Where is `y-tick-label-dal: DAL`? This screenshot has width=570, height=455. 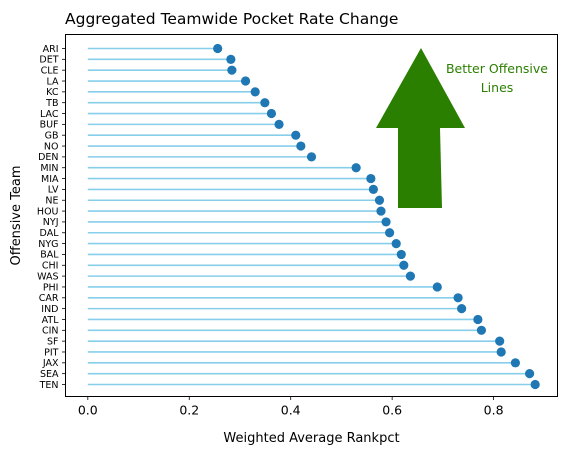 y-tick-label-dal: DAL is located at coordinates (50, 233).